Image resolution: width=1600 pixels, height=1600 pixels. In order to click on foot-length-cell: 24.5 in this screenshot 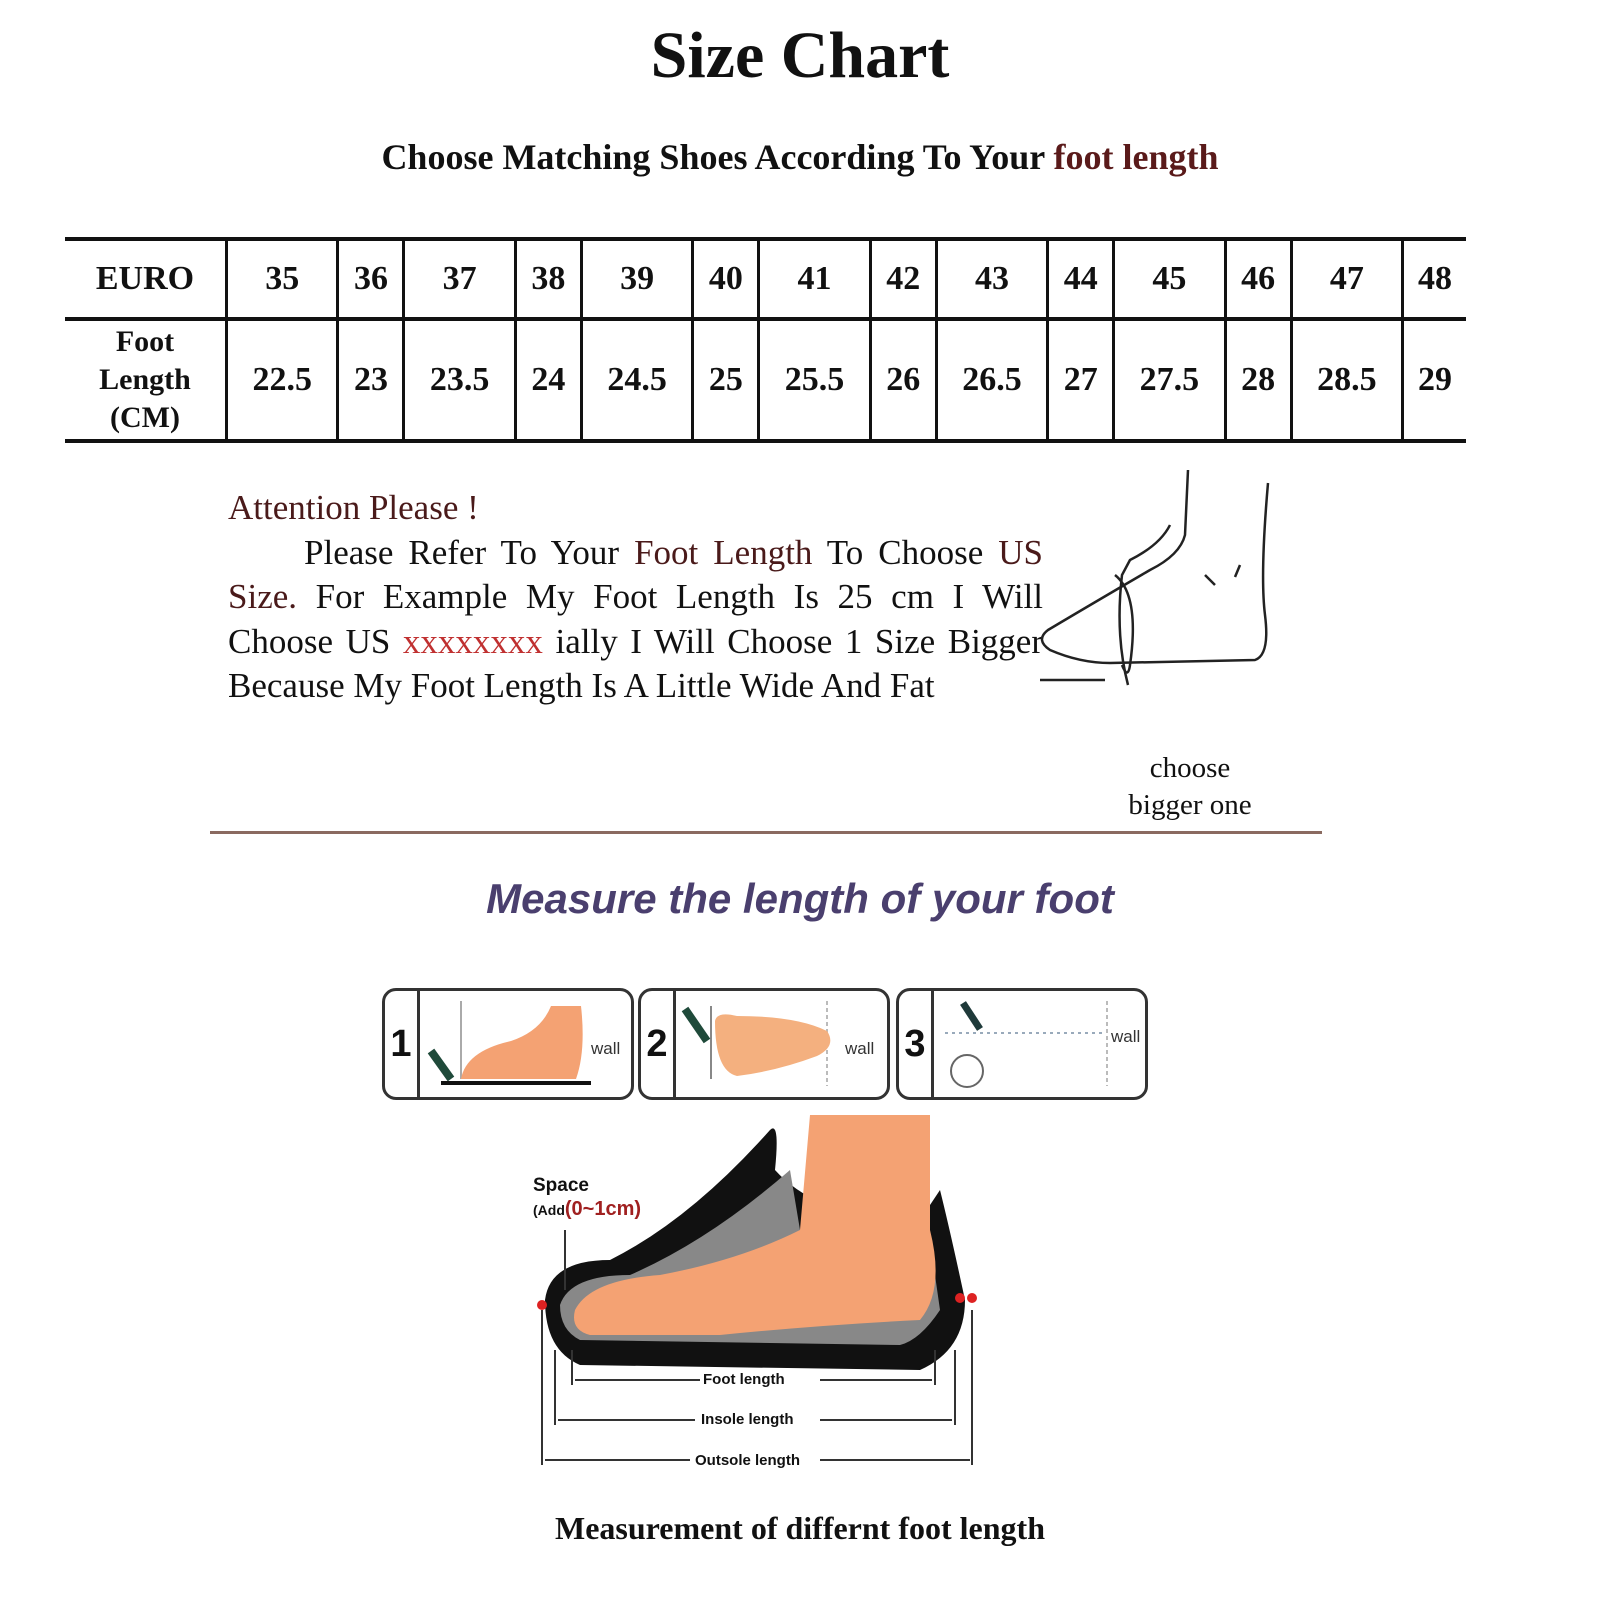, I will do `click(636, 381)`.